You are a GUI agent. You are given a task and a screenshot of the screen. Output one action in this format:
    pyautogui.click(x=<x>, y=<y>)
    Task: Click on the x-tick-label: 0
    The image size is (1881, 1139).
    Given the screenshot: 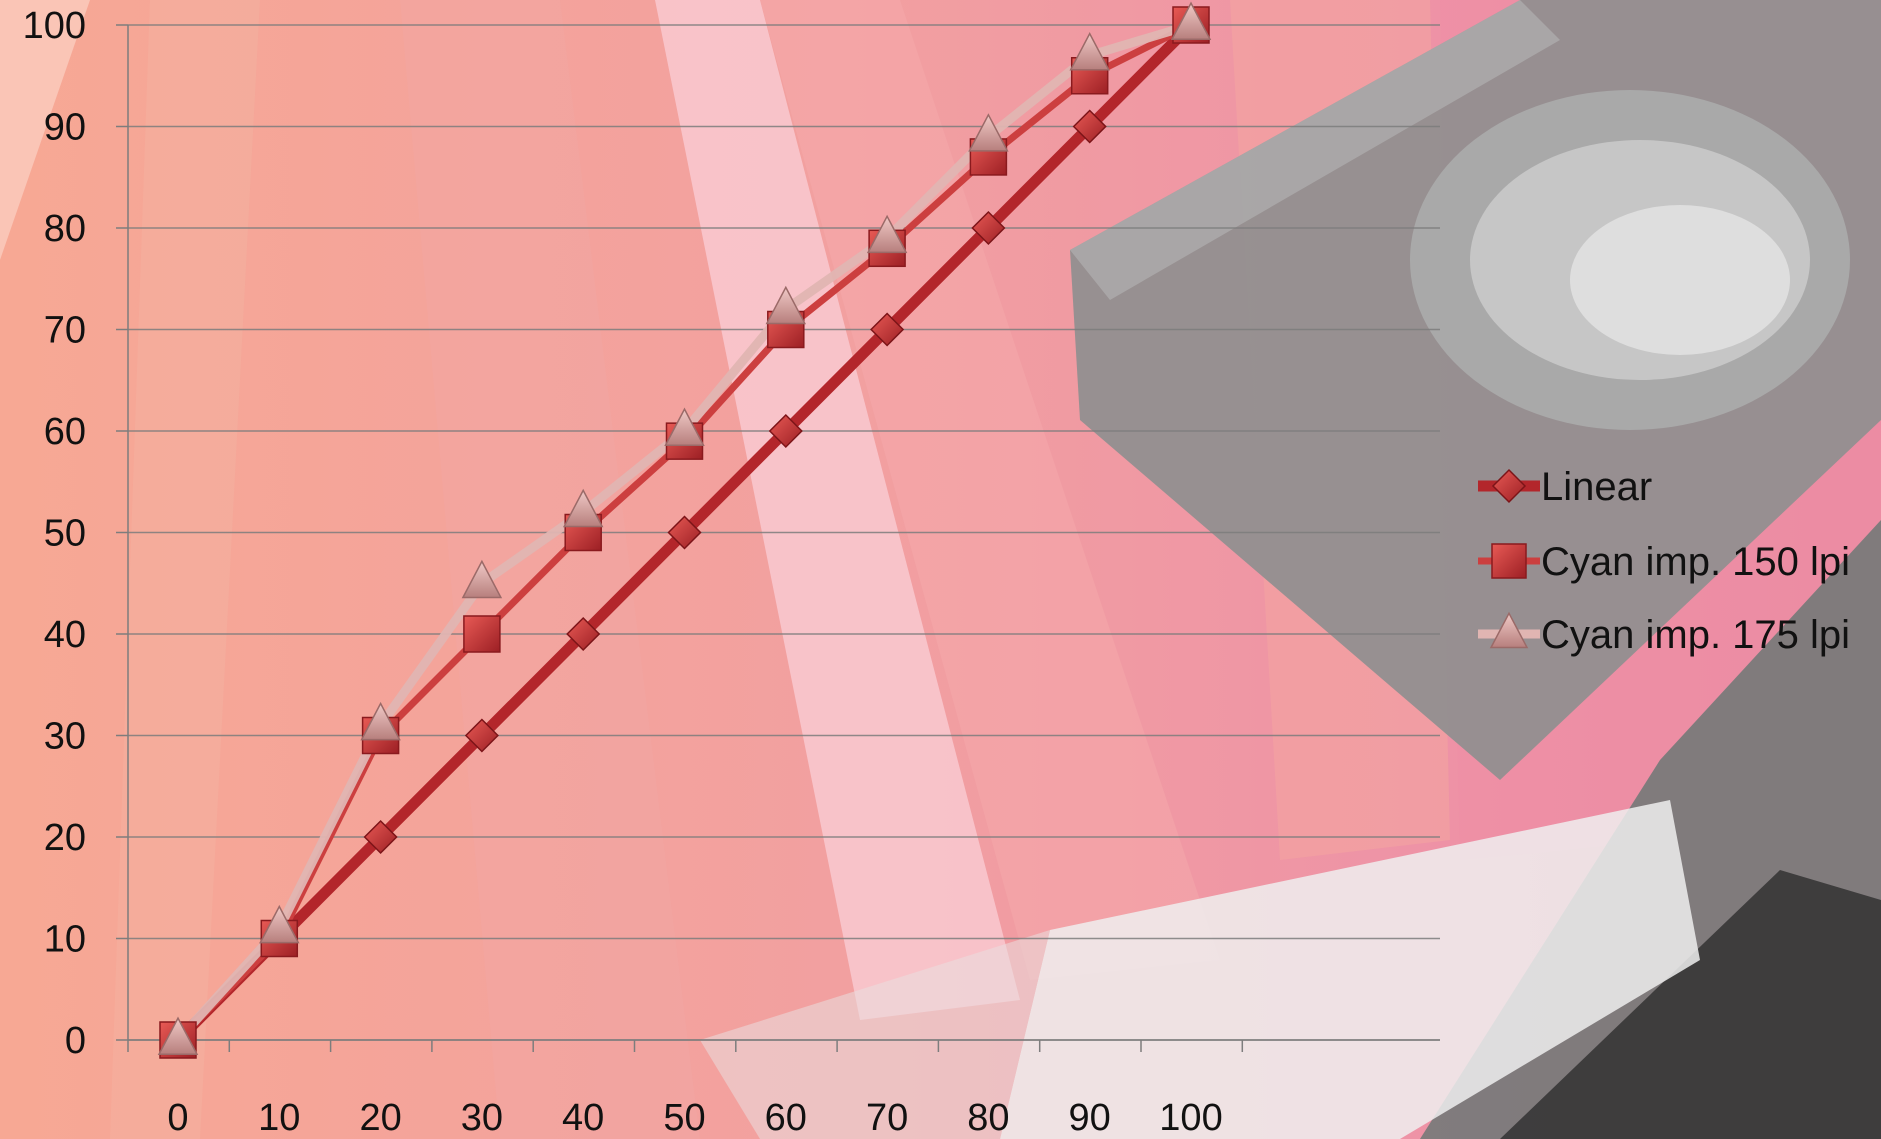 What is the action you would take?
    pyautogui.click(x=177, y=1118)
    